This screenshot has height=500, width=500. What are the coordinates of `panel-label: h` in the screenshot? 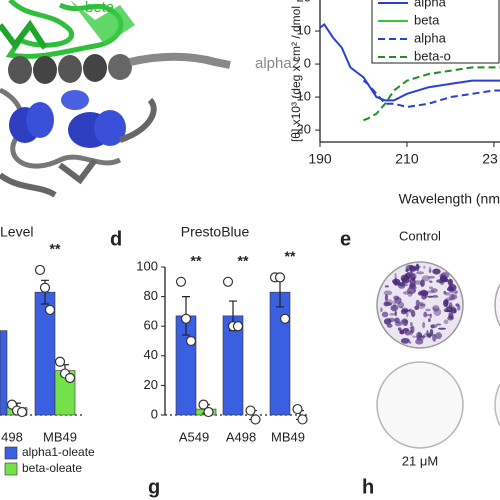 It's located at (368, 487).